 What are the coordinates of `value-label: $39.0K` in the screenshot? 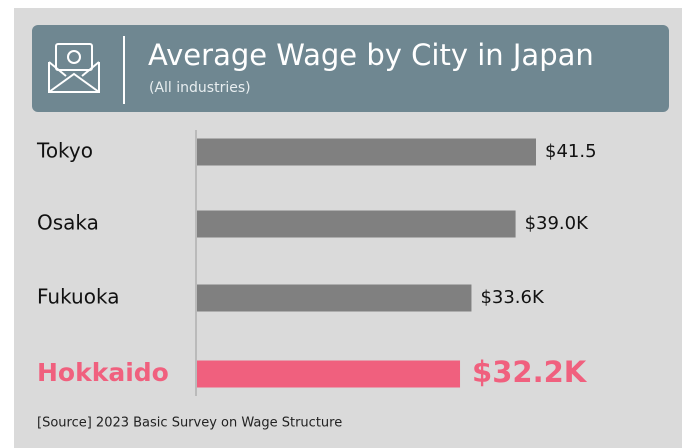 It's located at (557, 223).